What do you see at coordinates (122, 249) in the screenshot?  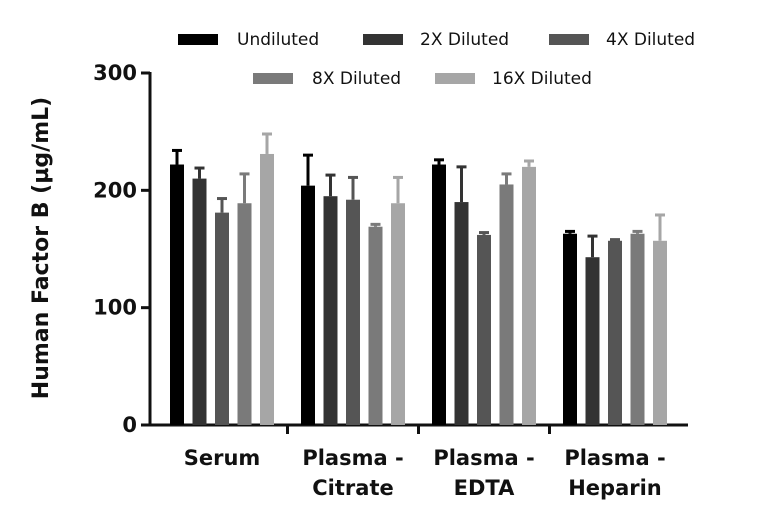 I see `y-axis: 0 100 200 300` at bounding box center [122, 249].